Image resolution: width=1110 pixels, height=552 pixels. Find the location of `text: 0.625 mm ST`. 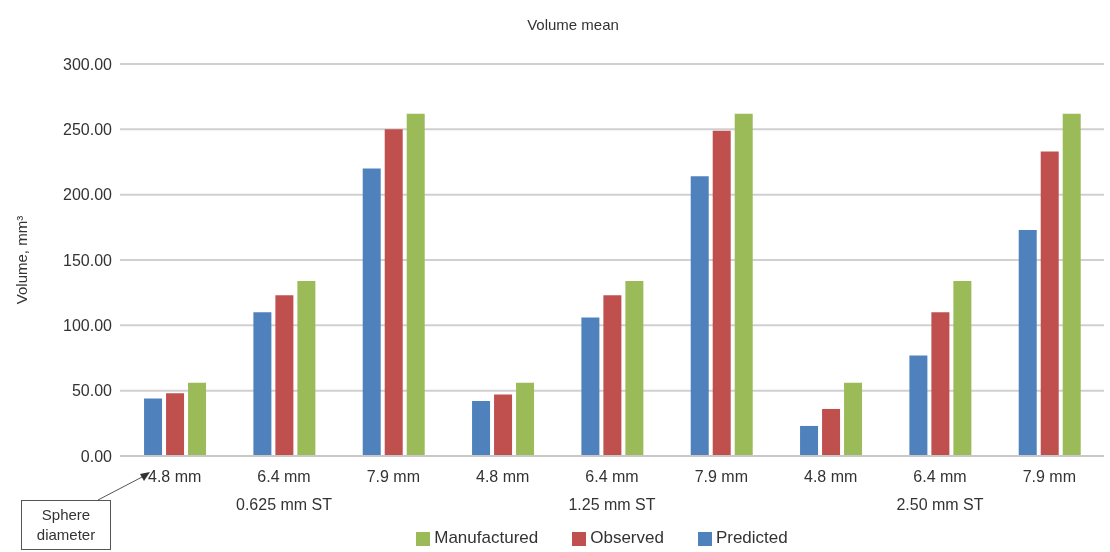

text: 0.625 mm ST is located at coordinates (284, 504).